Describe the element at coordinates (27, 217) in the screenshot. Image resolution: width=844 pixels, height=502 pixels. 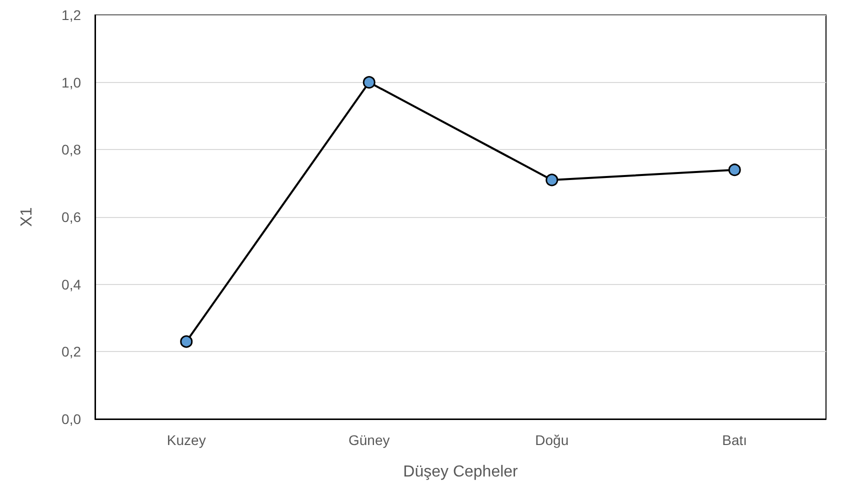
I see `y-axis-title: X1` at that location.